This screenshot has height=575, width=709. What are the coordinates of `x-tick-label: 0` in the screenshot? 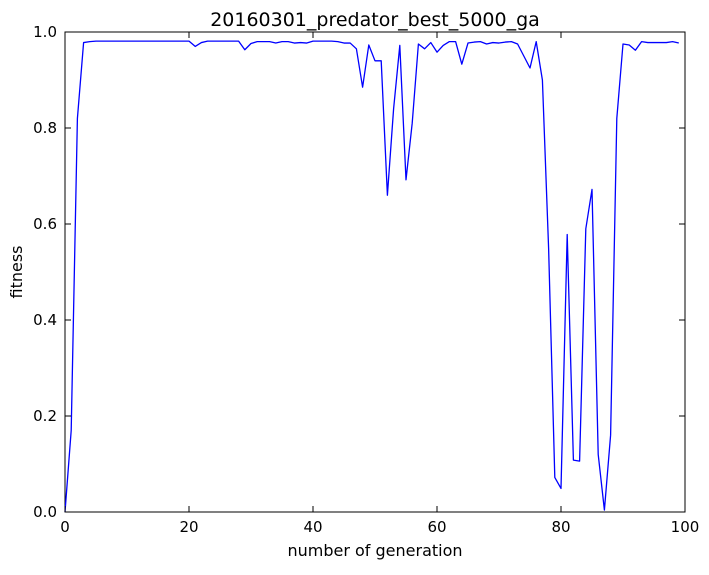 It's located at (65, 527).